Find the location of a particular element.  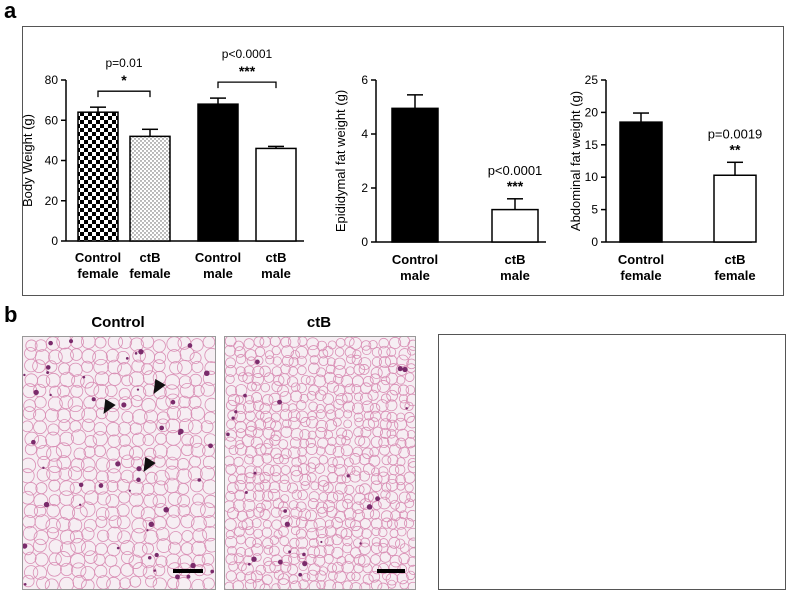

y-axis-label: Abdominal fat weight (g) is located at coordinates (575, 161).